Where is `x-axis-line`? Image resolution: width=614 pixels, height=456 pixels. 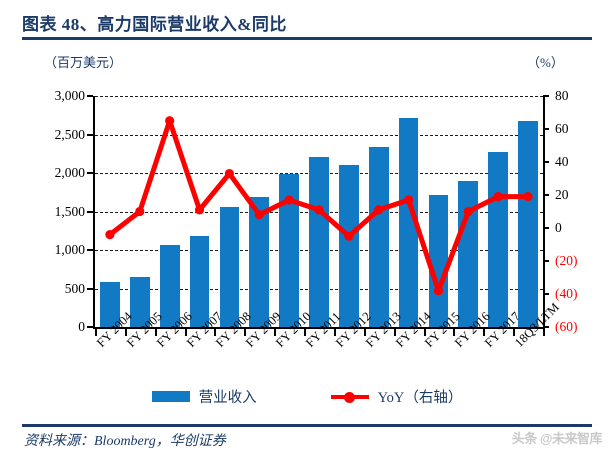 x-axis-line is located at coordinates (319, 328).